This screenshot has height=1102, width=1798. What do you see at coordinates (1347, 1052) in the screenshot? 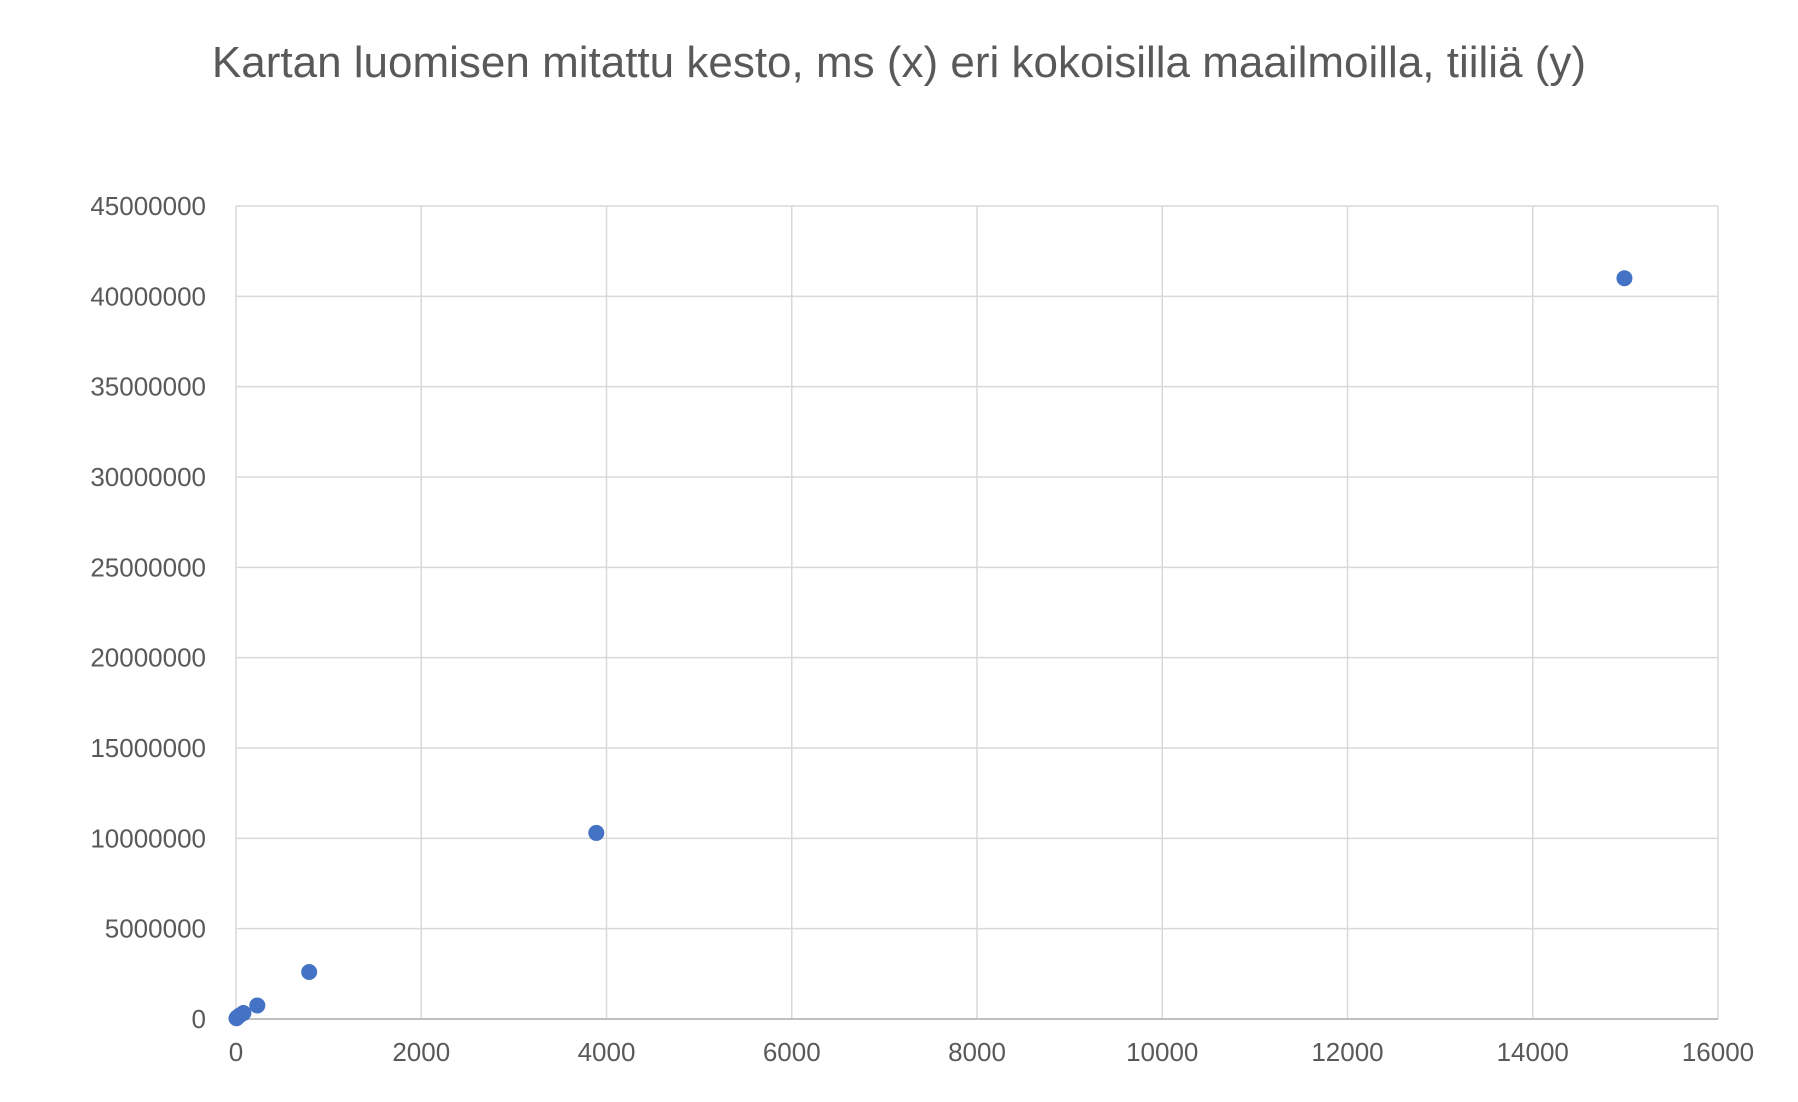
I see `x-tick-label: 12000` at bounding box center [1347, 1052].